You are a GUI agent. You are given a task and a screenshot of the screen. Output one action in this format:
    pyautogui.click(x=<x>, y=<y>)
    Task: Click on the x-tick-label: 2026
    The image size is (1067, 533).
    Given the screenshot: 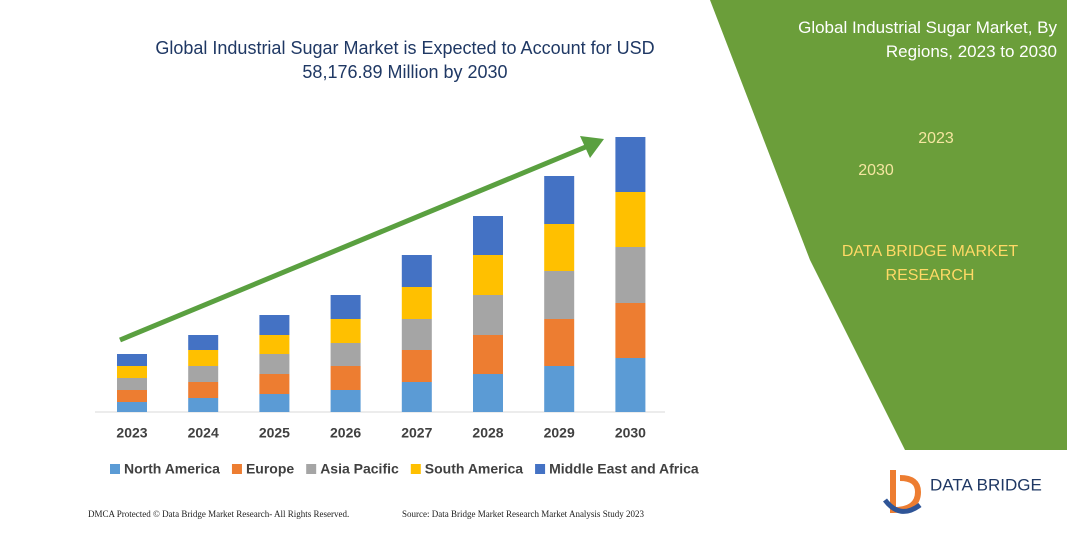 What is the action you would take?
    pyautogui.click(x=345, y=433)
    